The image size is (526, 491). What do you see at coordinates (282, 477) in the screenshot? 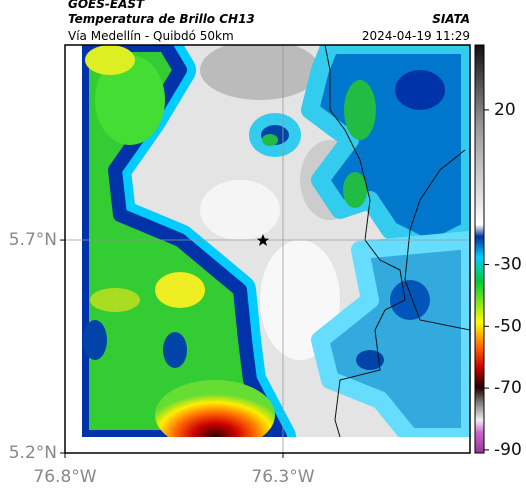
I see `x-tick-label: 76.3°W` at bounding box center [282, 477].